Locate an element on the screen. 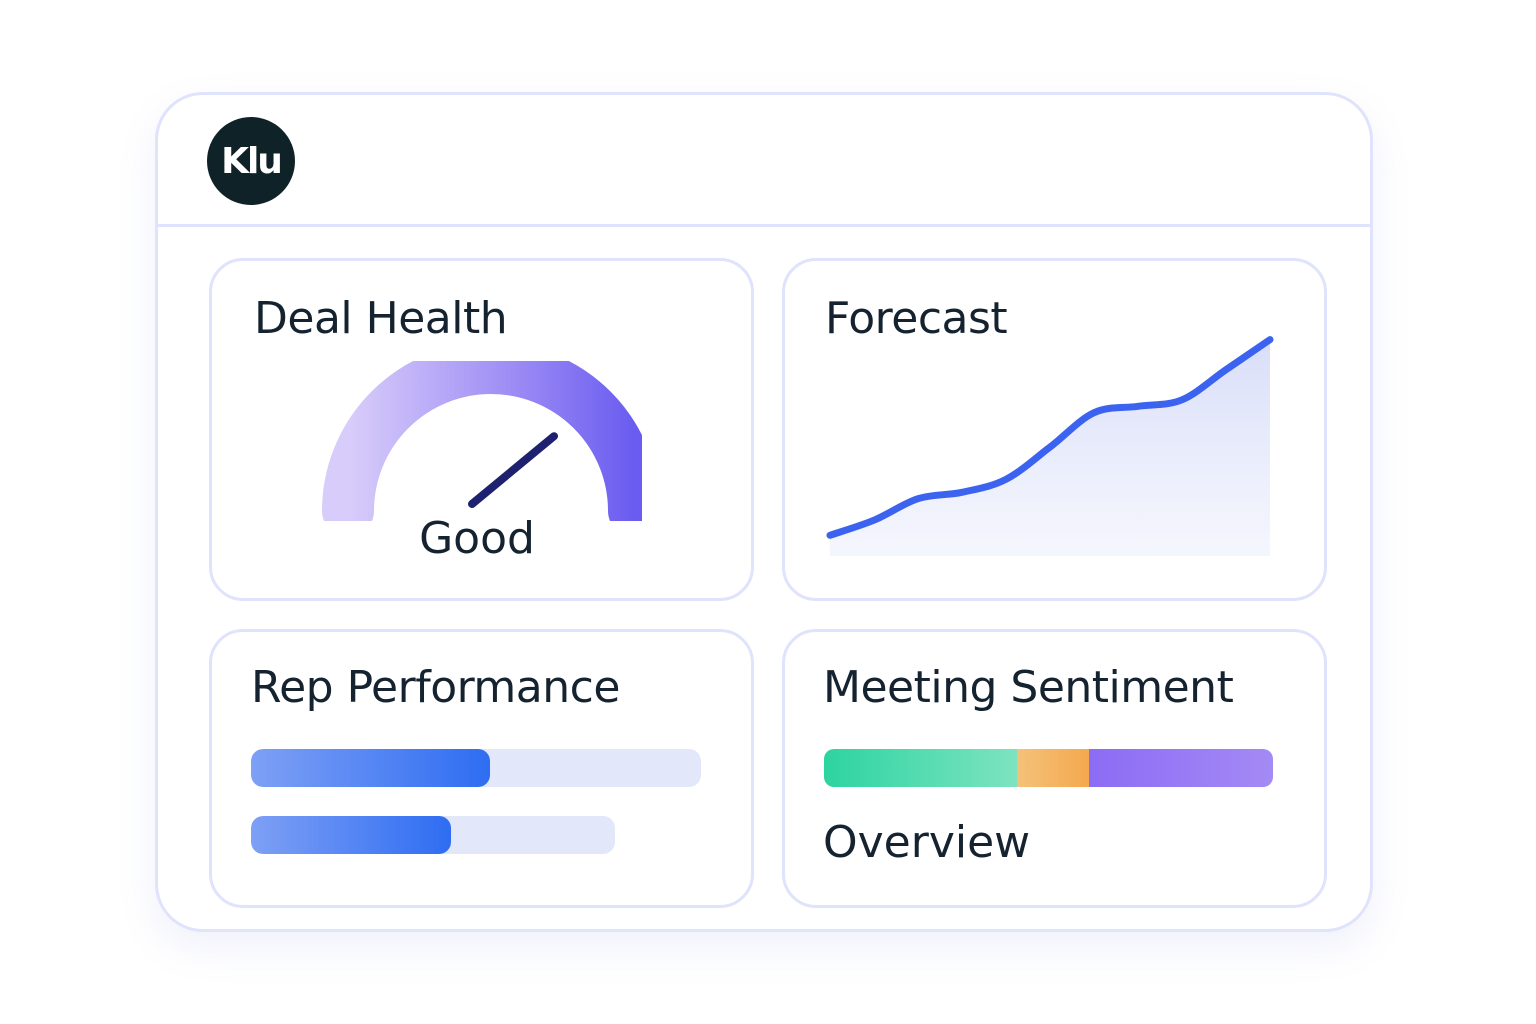 The image size is (1536, 1024). klu-logo-icon: Klu is located at coordinates (251, 161).